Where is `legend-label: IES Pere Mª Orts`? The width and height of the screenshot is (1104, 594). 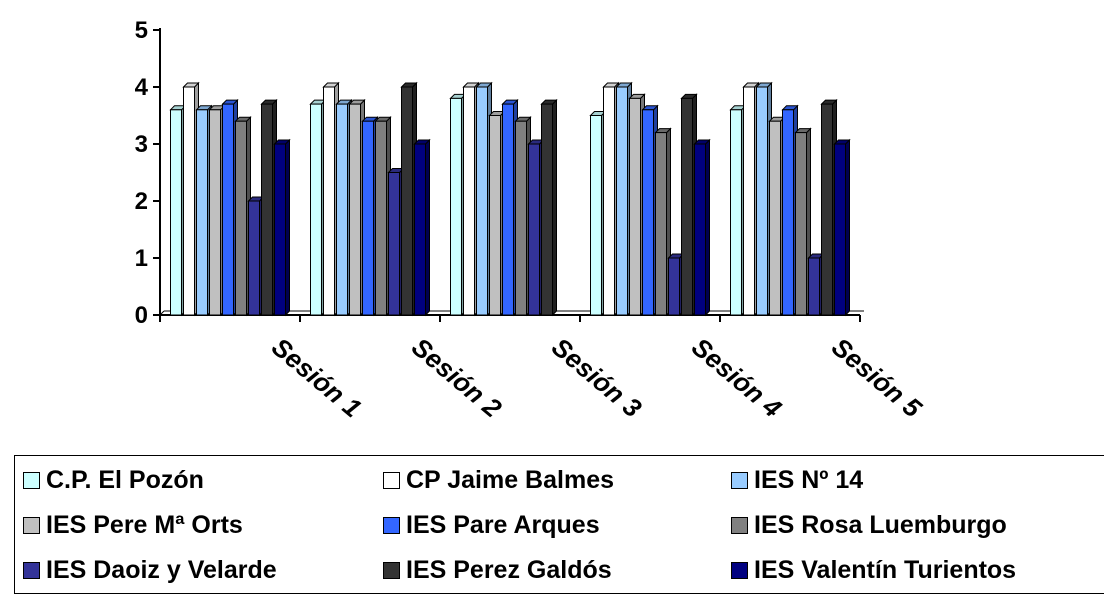 legend-label: IES Pere Mª Orts is located at coordinates (144, 524).